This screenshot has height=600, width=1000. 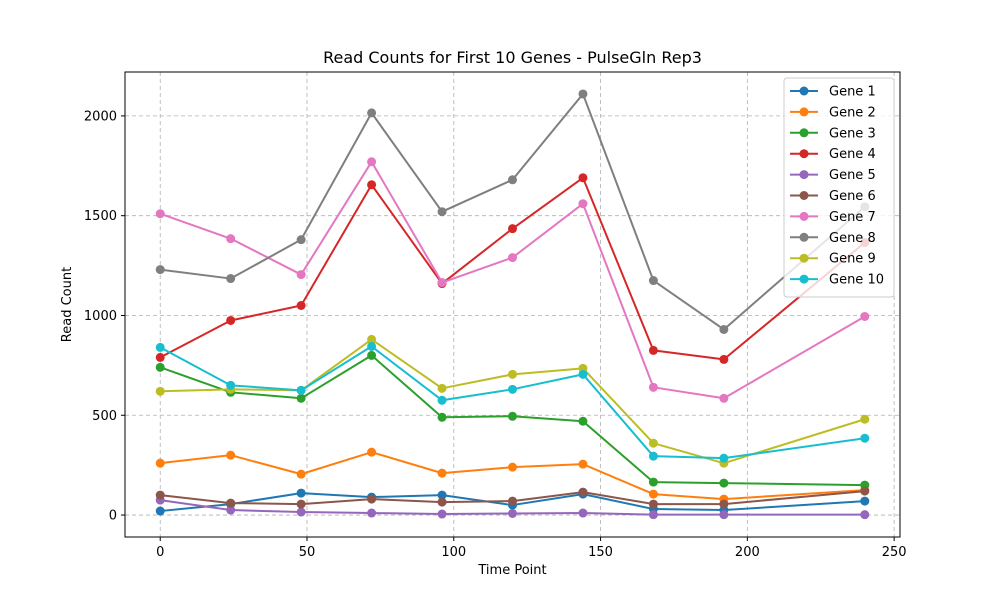 What do you see at coordinates (100, 316) in the screenshot?
I see `y-tick-label: 1000` at bounding box center [100, 316].